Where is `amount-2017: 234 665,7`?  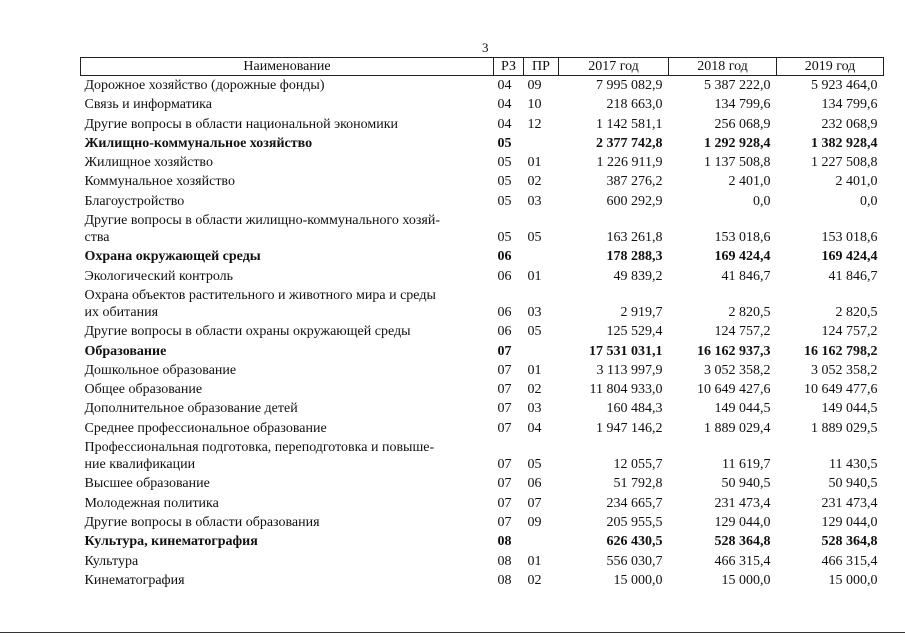 amount-2017: 234 665,7 is located at coordinates (634, 503).